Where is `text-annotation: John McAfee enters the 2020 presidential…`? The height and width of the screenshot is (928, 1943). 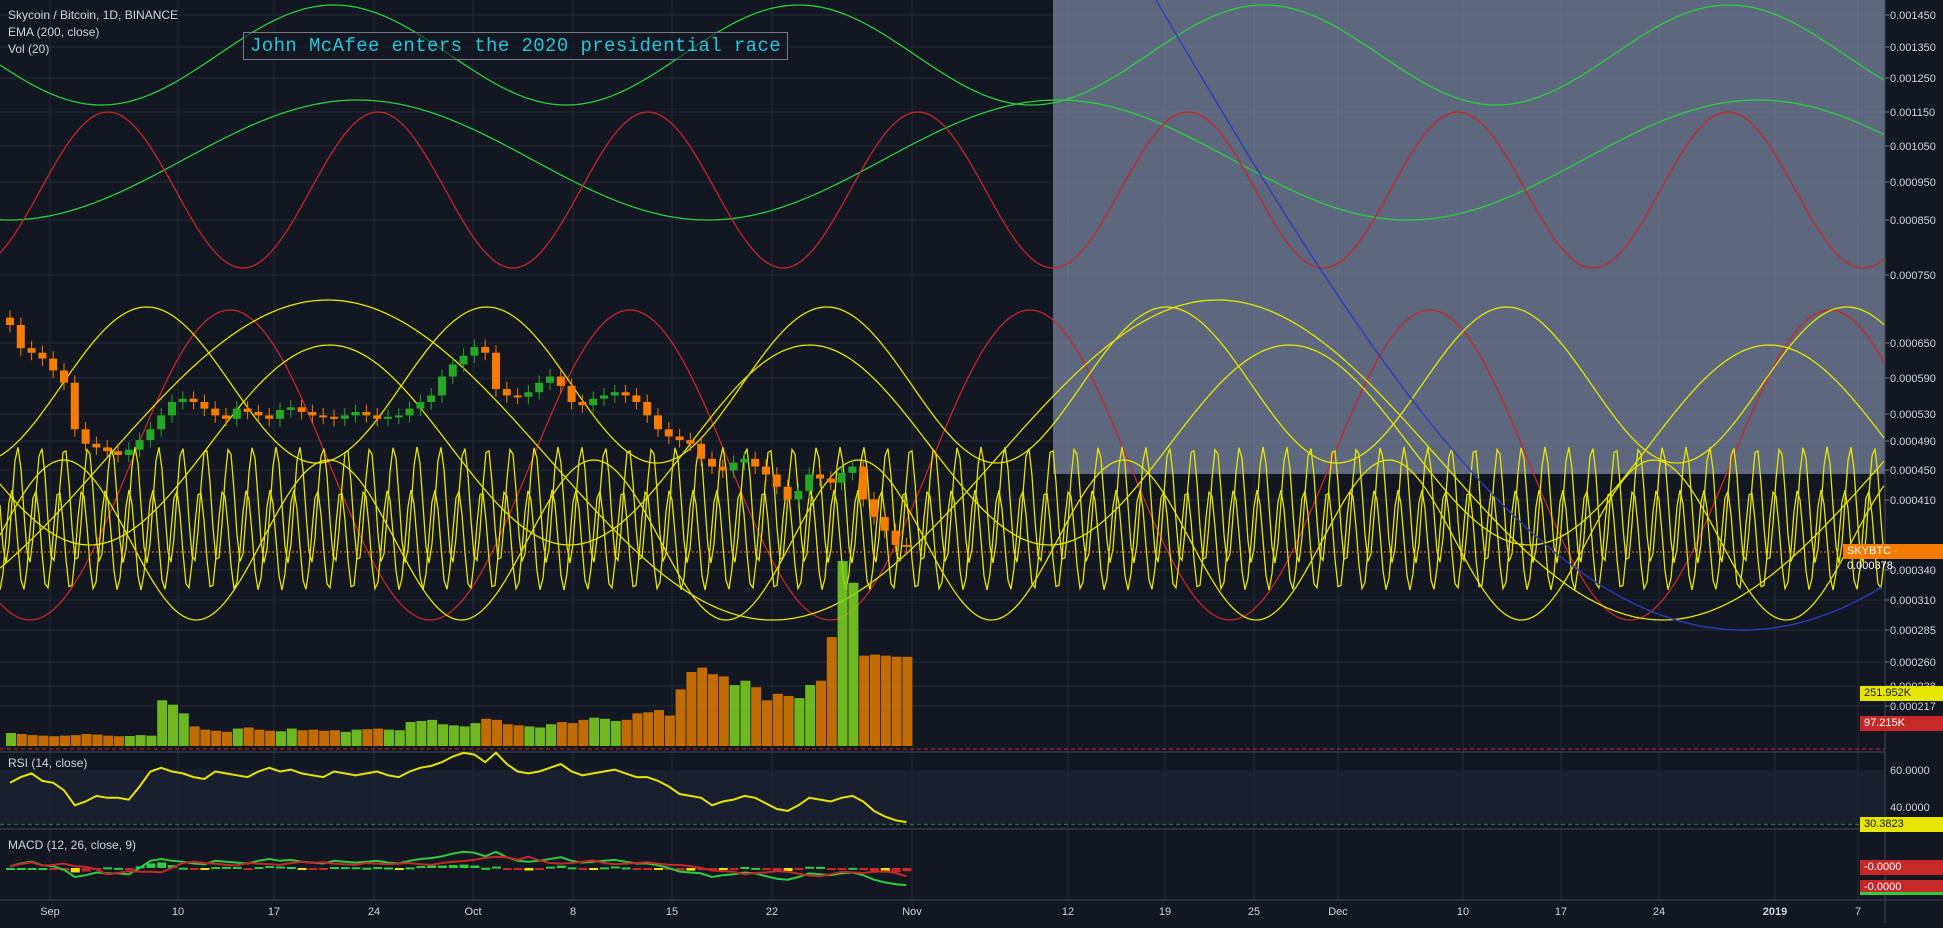
text-annotation: John McAfee enters the 2020 presidential… is located at coordinates (516, 46).